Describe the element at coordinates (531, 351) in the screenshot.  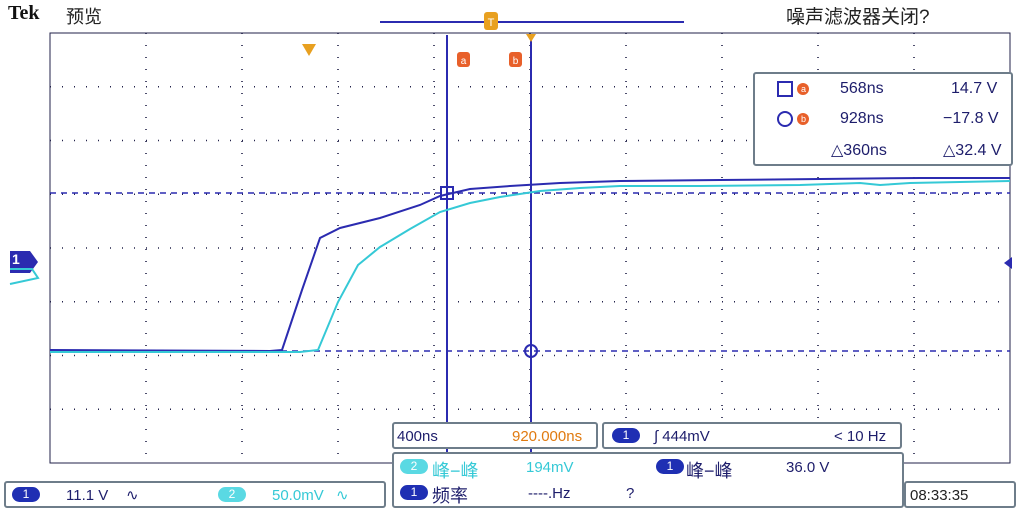
I see `cursor-b-circle-icon` at that location.